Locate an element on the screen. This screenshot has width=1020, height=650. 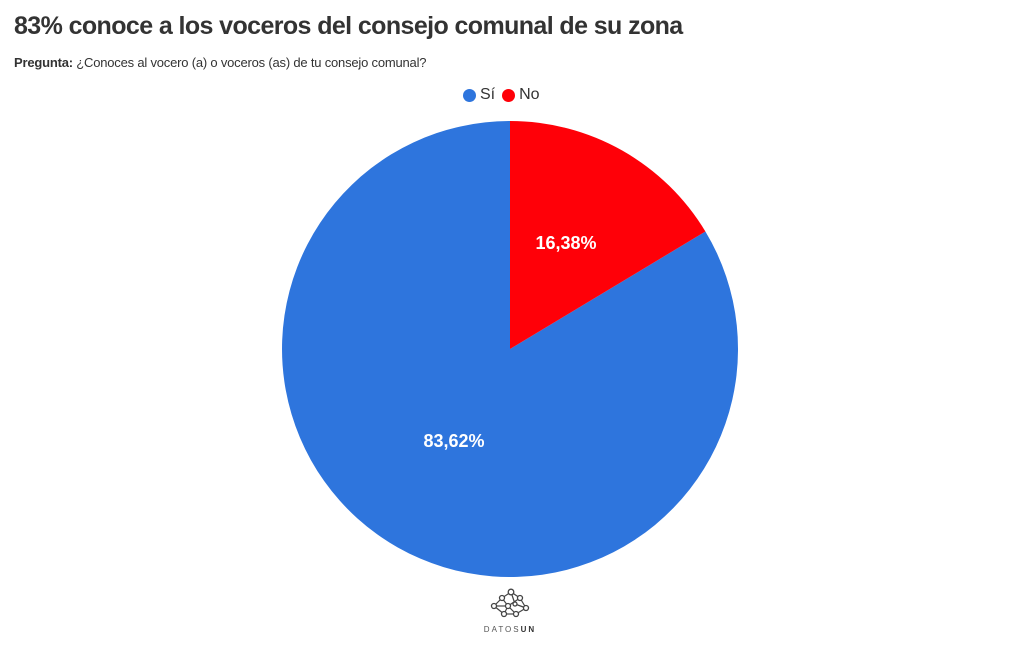
chart-legend: Sí No is located at coordinates (505, 95).